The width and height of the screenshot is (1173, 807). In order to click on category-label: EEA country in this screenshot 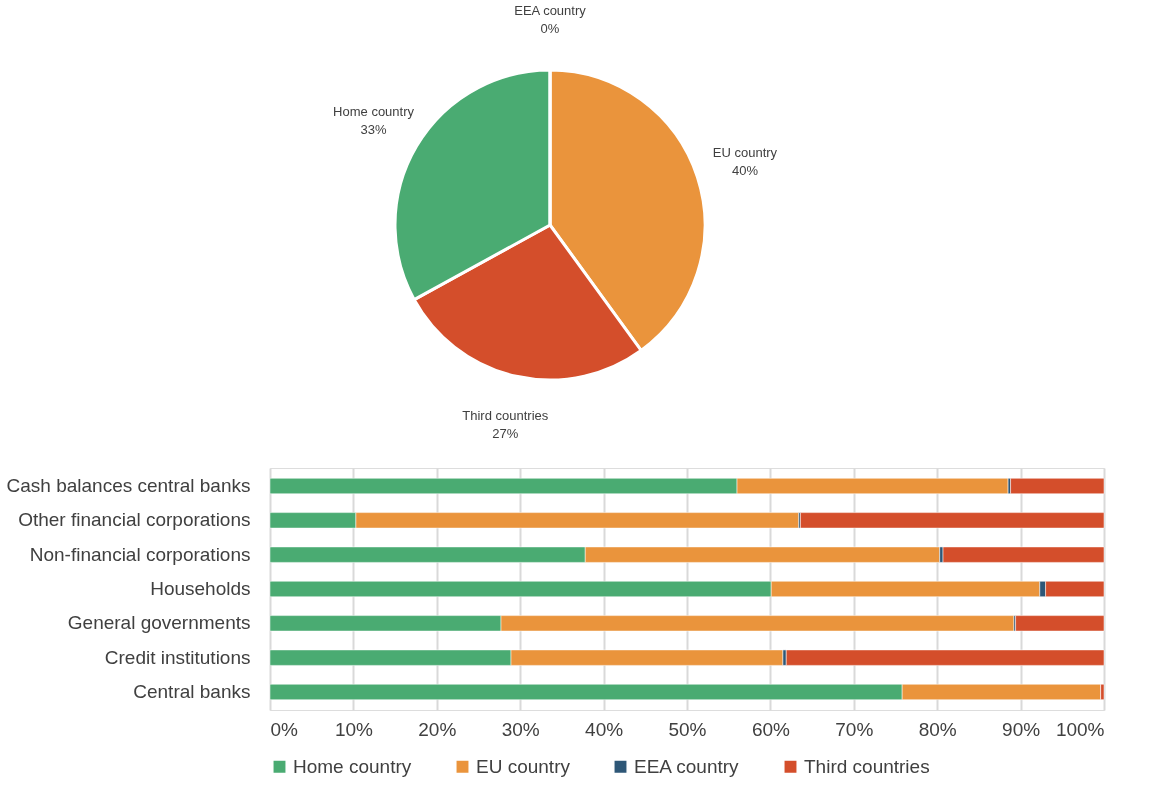, I will do `click(550, 10)`.